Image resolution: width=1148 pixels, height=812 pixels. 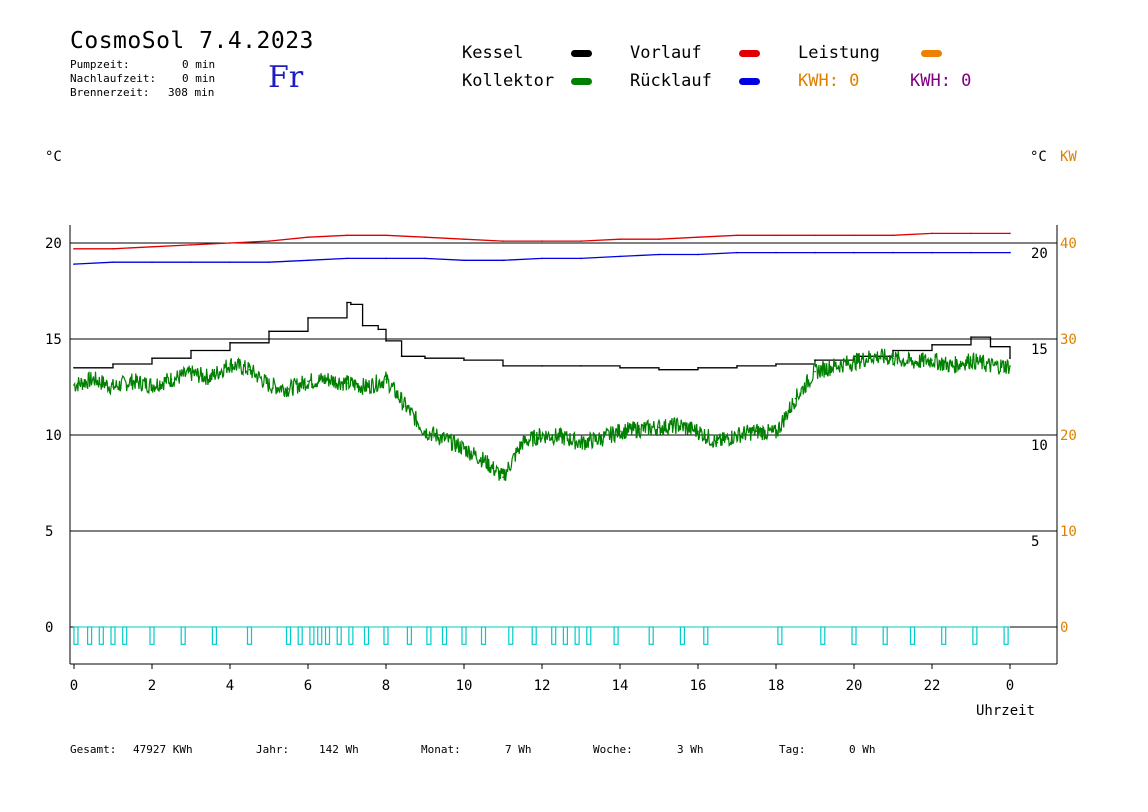 What do you see at coordinates (1068, 340) in the screenshot?
I see `right-tick-label-kw-30: 30` at bounding box center [1068, 340].